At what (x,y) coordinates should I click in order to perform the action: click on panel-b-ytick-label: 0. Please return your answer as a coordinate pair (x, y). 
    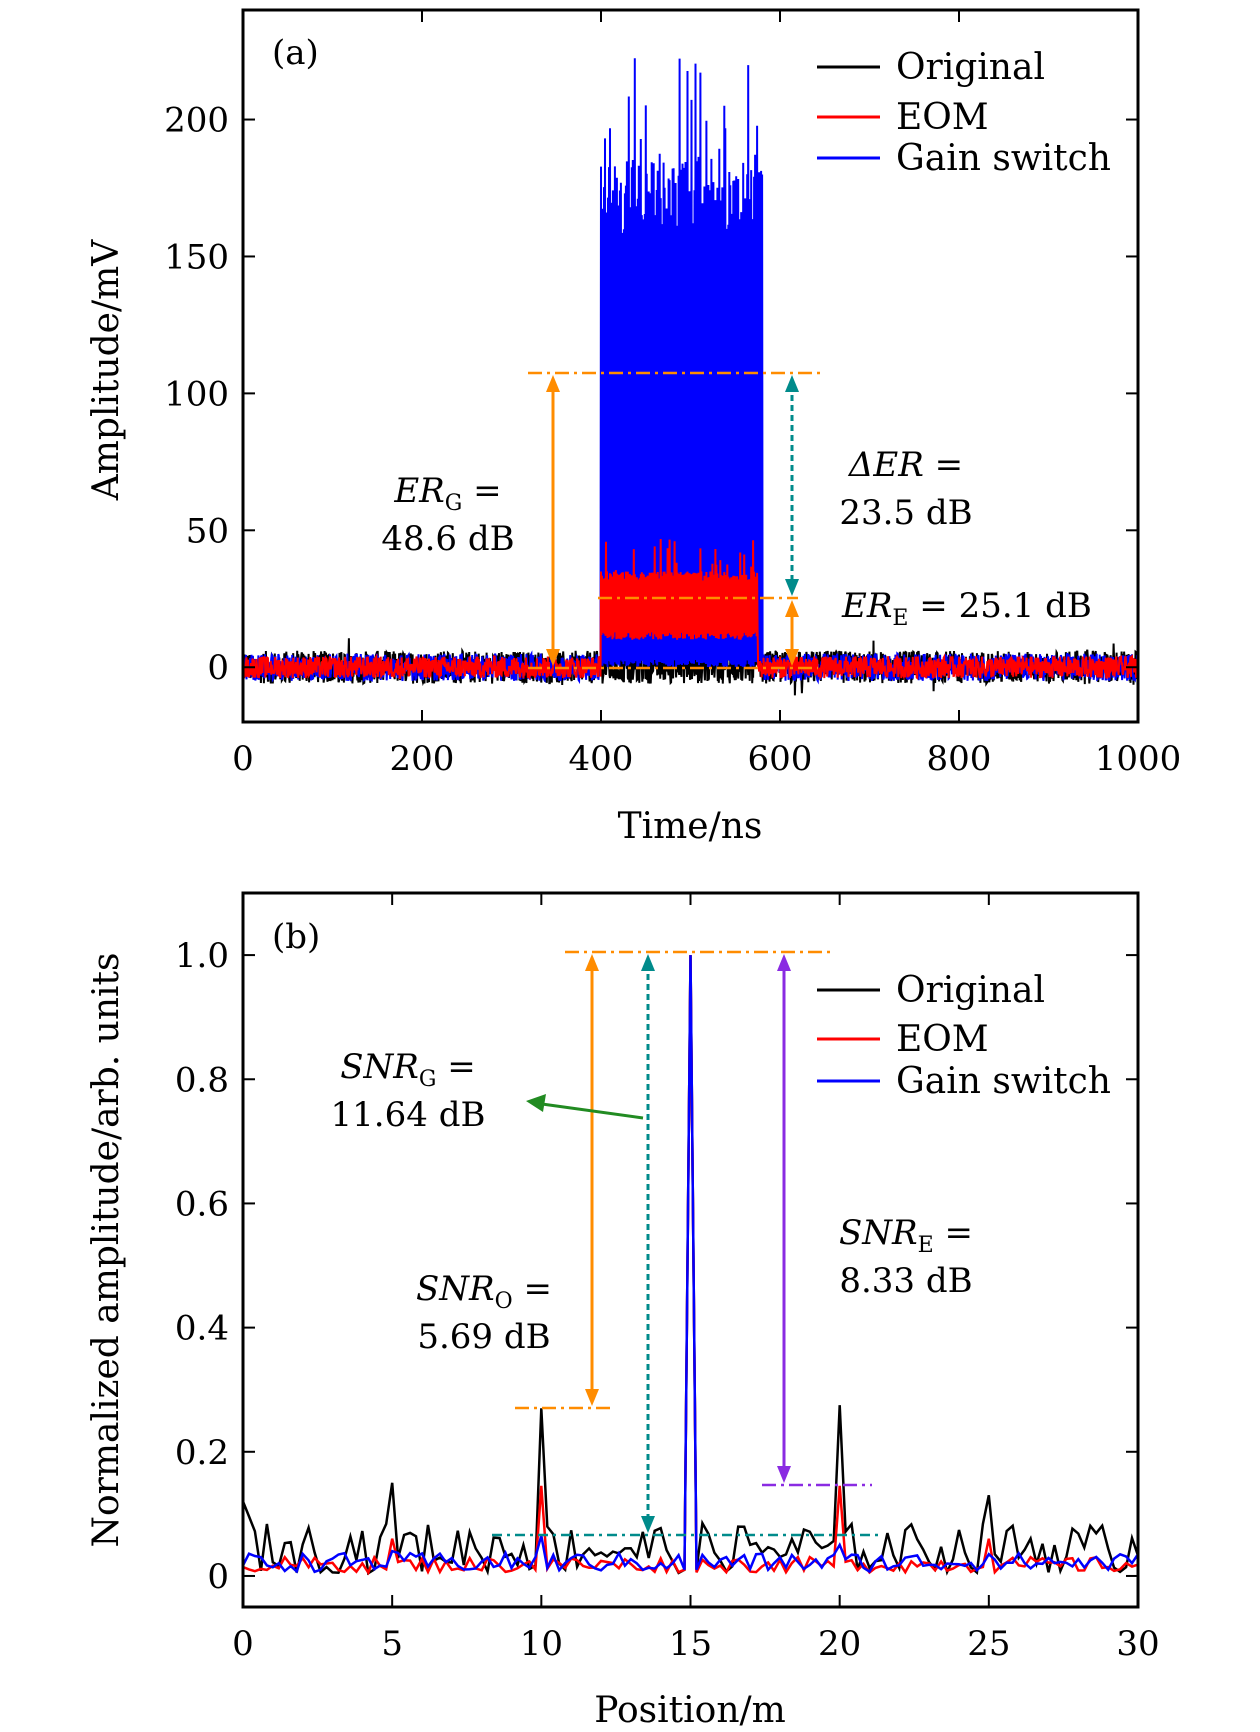
    Looking at the image, I should click on (218, 1577).